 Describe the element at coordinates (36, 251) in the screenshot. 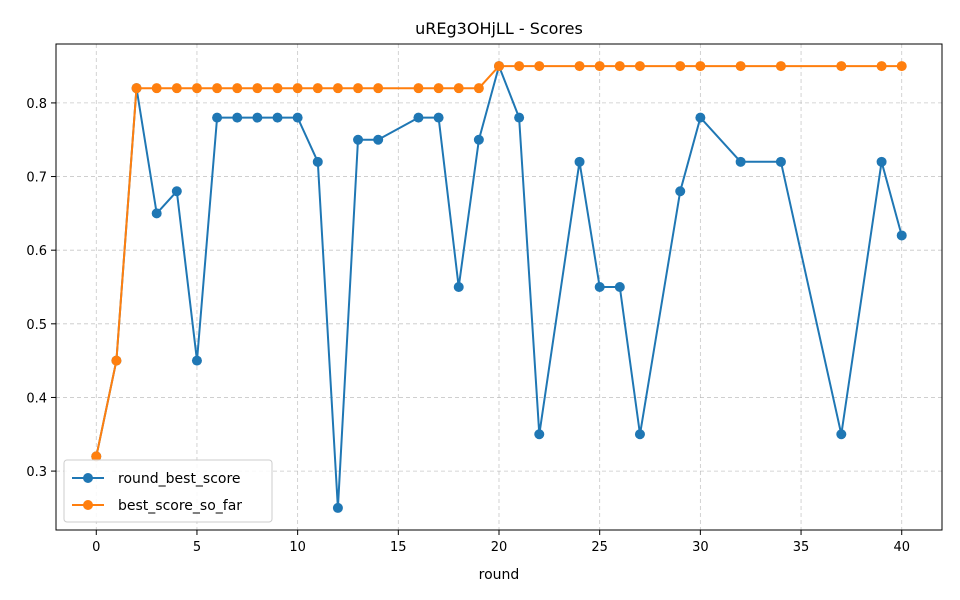

I see `y-tick-label: 0.6` at that location.